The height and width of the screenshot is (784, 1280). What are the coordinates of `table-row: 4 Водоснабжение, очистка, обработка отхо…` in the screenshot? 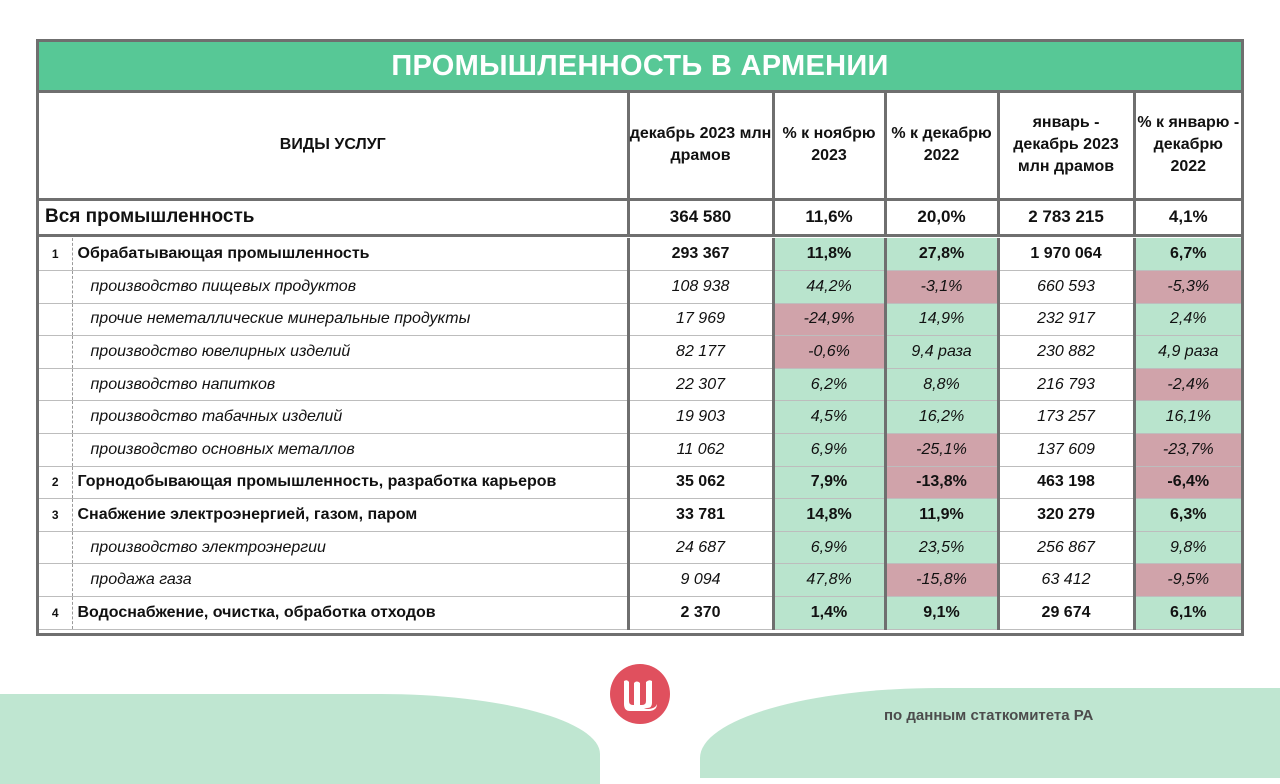 It's located at (640, 613).